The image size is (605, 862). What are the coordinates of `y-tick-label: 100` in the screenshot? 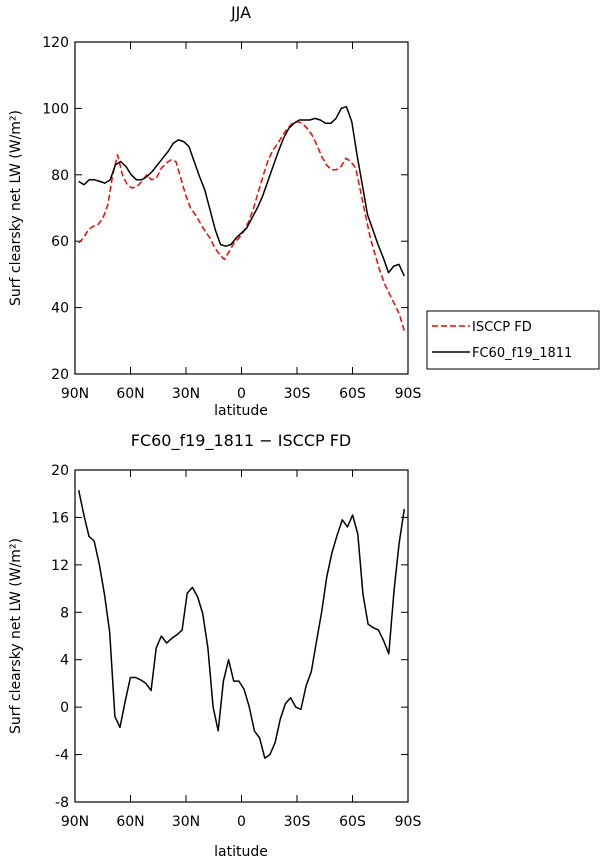 It's located at (55, 109).